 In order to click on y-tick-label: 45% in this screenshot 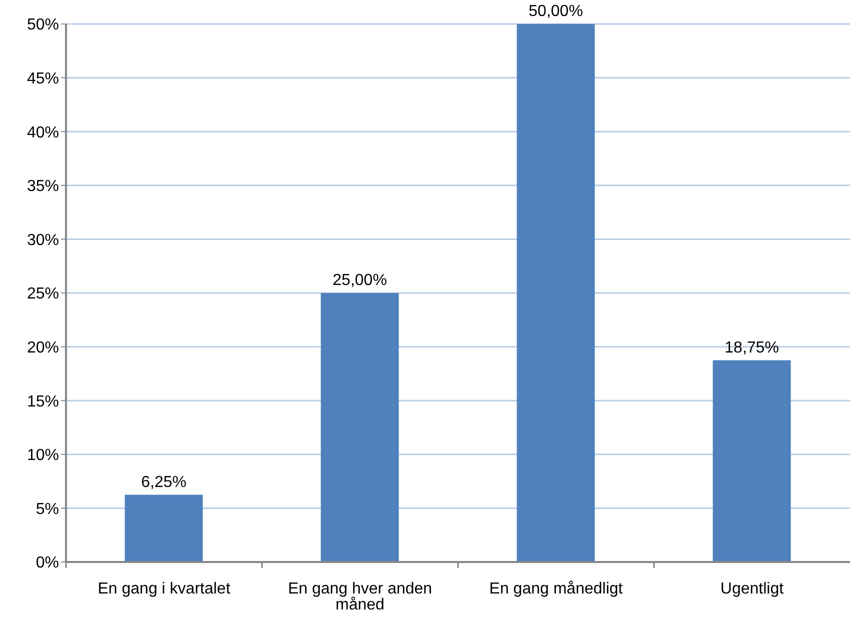, I will do `click(42, 79)`.